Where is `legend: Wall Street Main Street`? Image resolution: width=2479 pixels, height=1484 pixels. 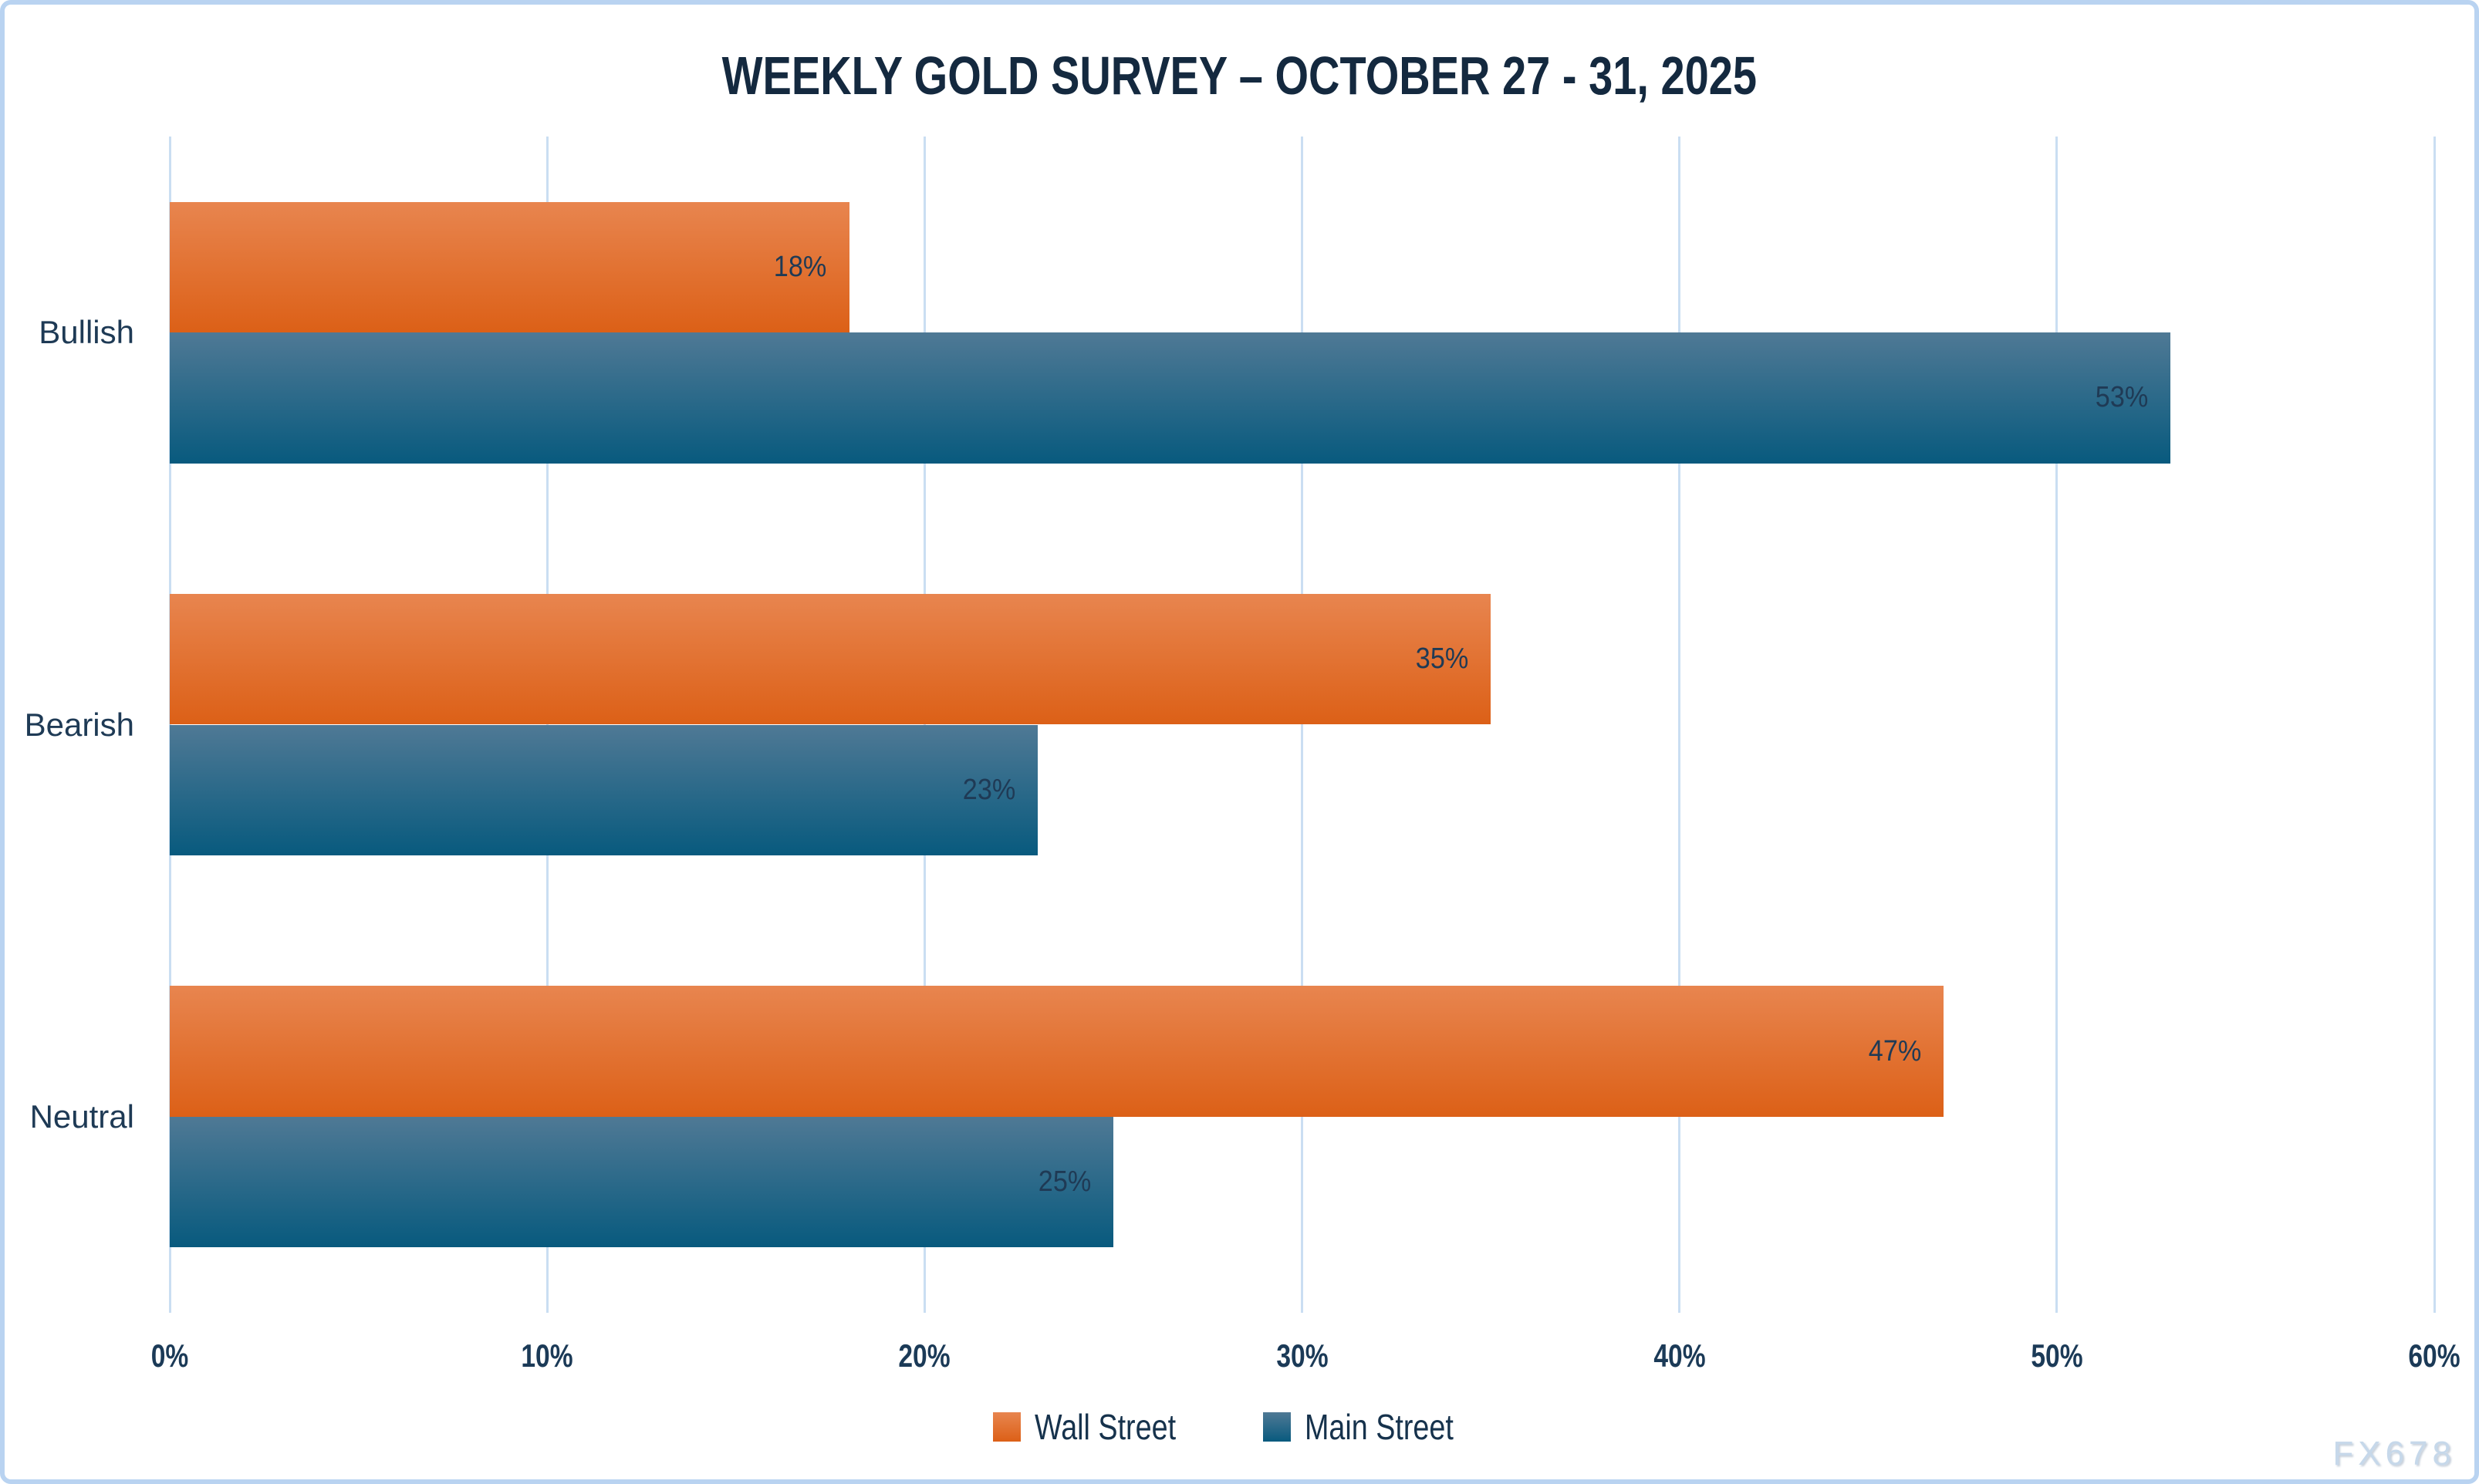
legend: Wall Street Main Street is located at coordinates (1239, 1427).